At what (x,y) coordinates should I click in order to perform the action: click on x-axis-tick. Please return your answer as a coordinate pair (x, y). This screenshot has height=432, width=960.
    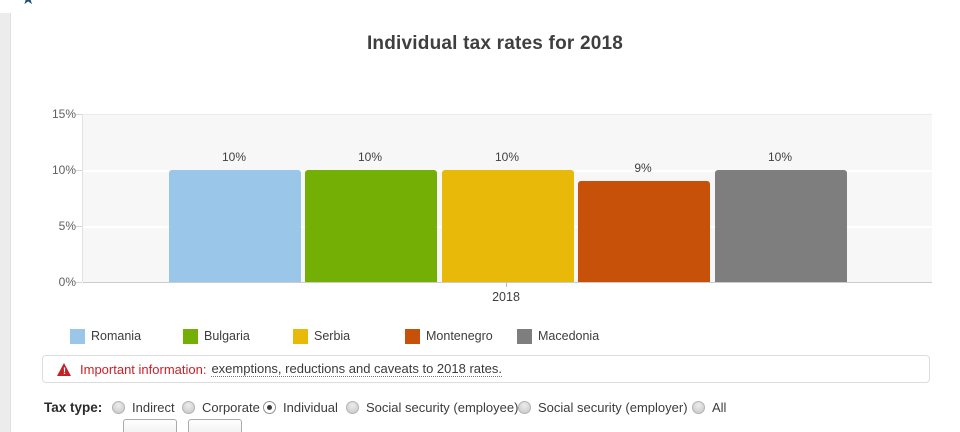
    Looking at the image, I should click on (506, 284).